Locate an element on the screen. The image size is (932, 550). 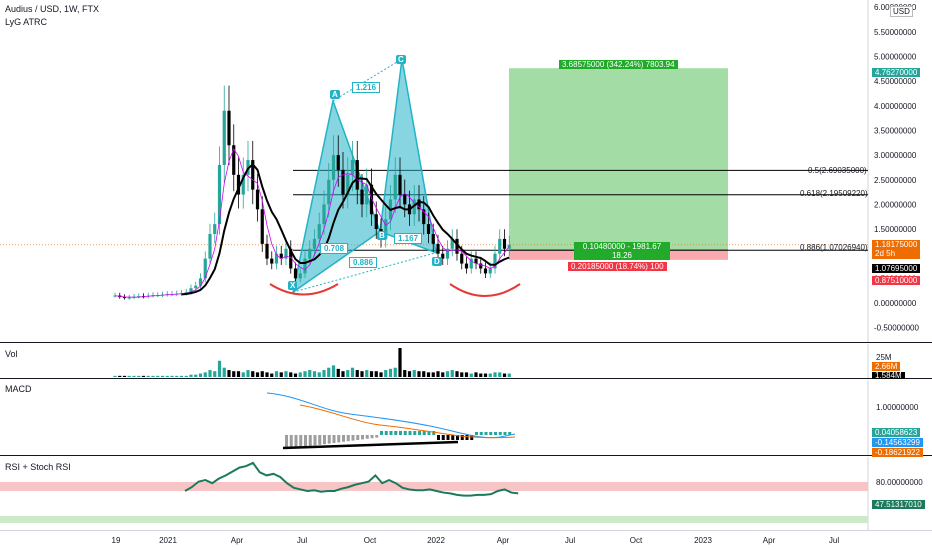
arc-right is located at coordinates (485, 290).